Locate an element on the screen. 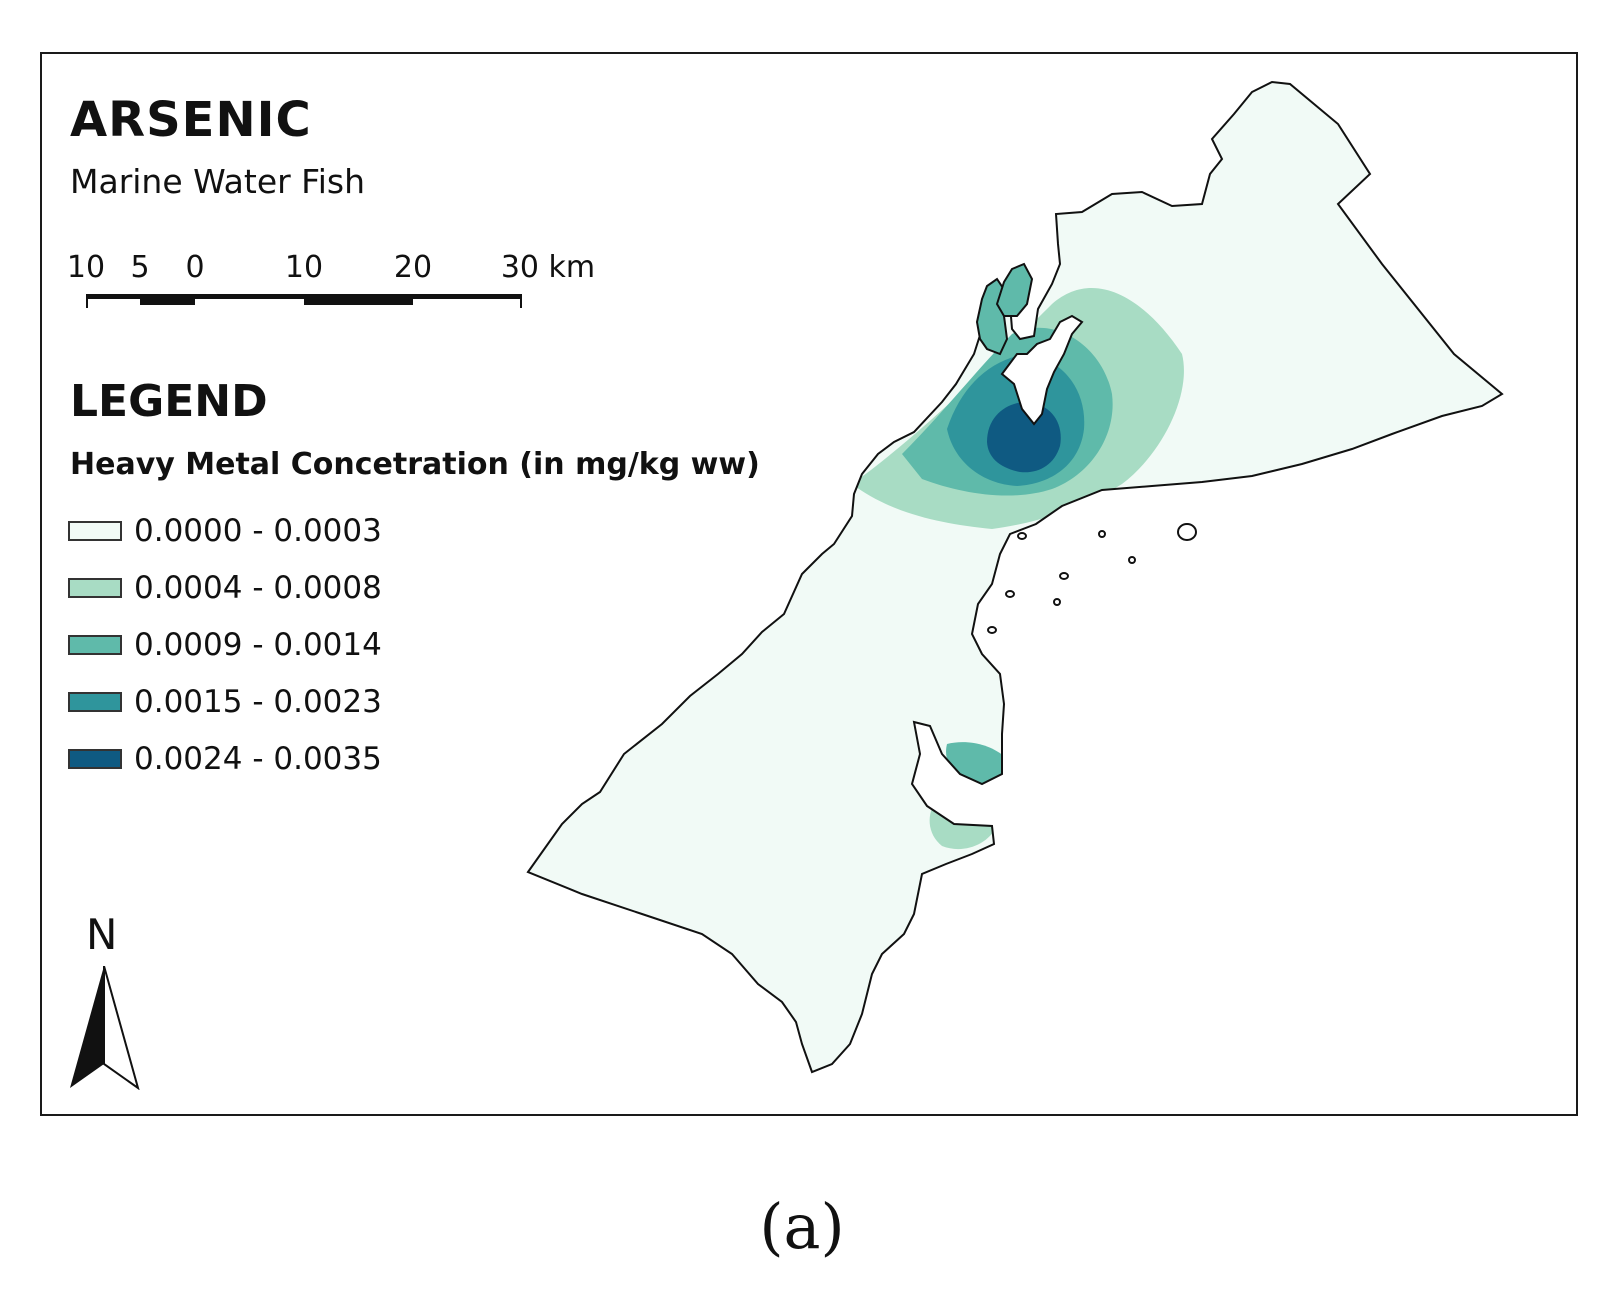 This screenshot has width=1604, height=1315. legend-heading: LEGEND is located at coordinates (169, 401).